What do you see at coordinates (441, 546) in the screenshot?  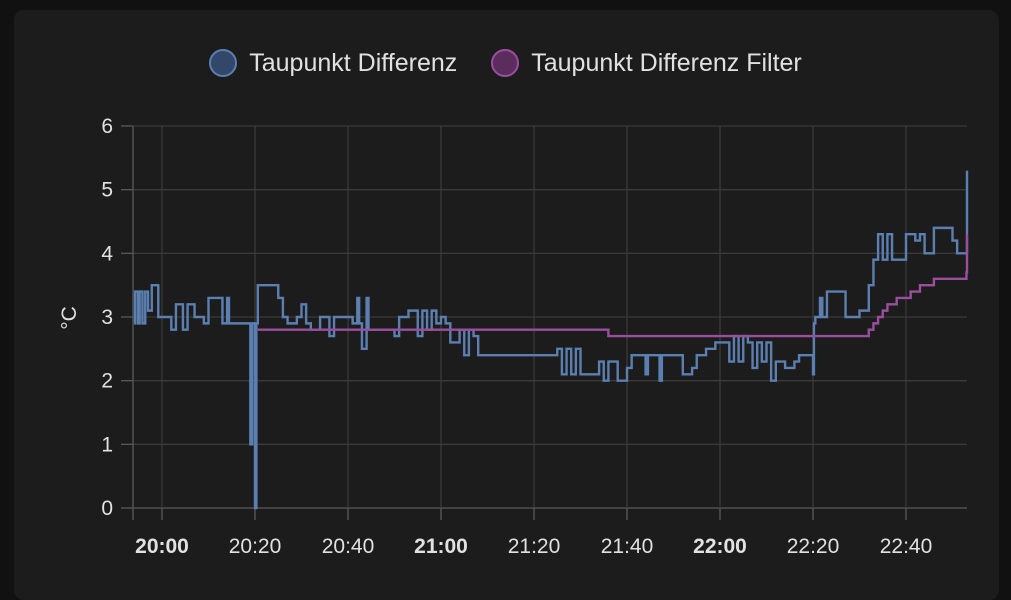 I see `x-tick-label: 21:00` at bounding box center [441, 546].